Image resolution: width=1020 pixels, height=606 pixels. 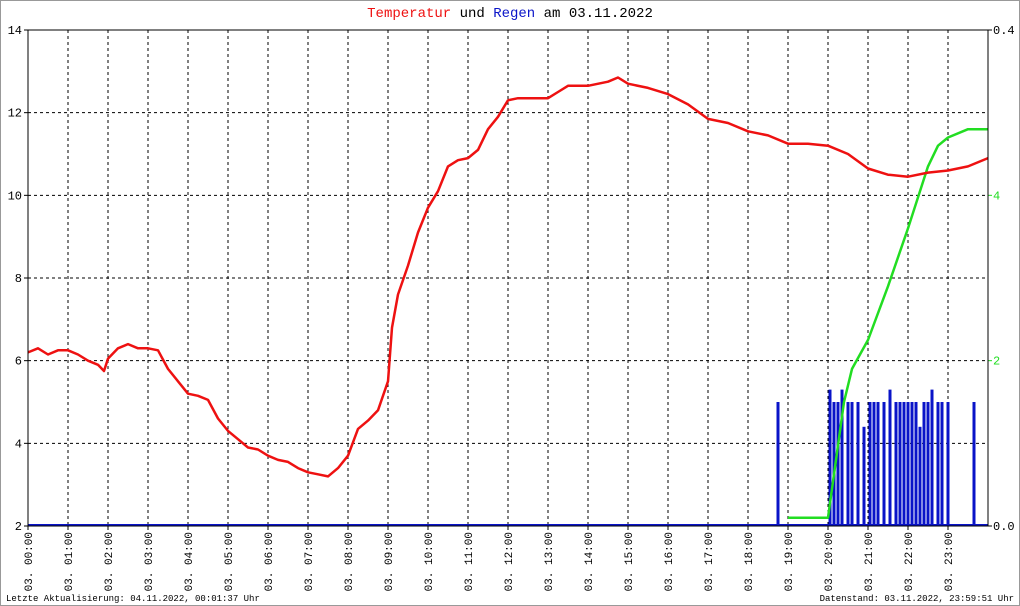 I want to click on x-tick-label: 03. 21:00, so click(x=870, y=561).